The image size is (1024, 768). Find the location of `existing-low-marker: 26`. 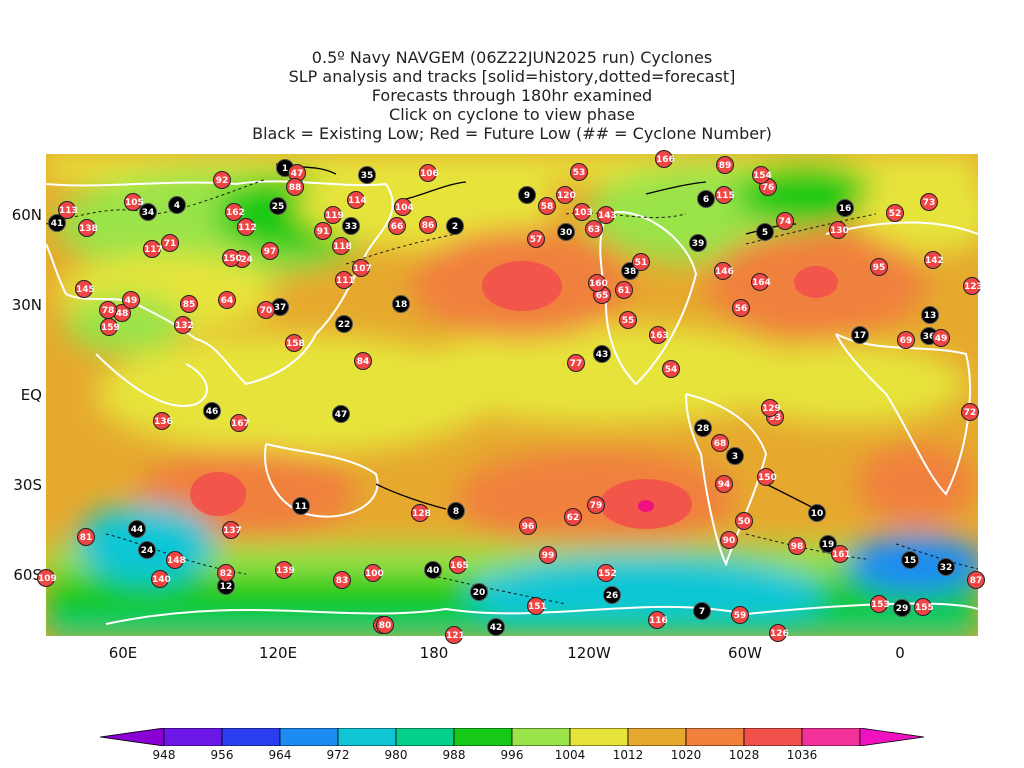

existing-low-marker: 26 is located at coordinates (612, 595).